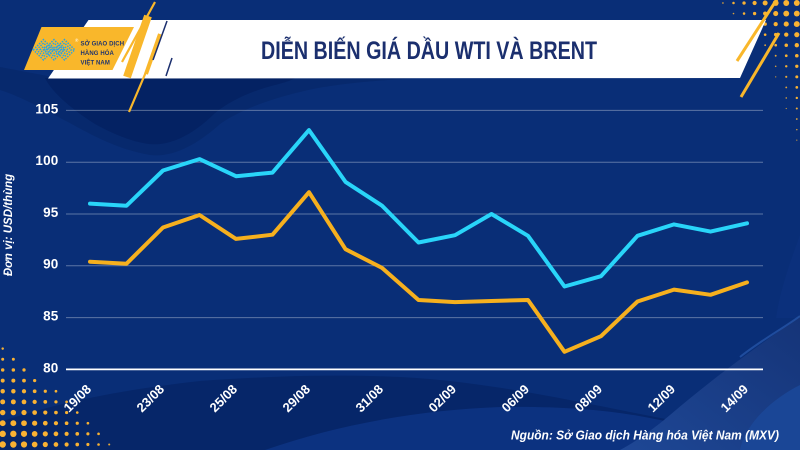 Image resolution: width=800 pixels, height=450 pixels. Describe the element at coordinates (51, 316) in the screenshot. I see `svg-text: 85` at that location.